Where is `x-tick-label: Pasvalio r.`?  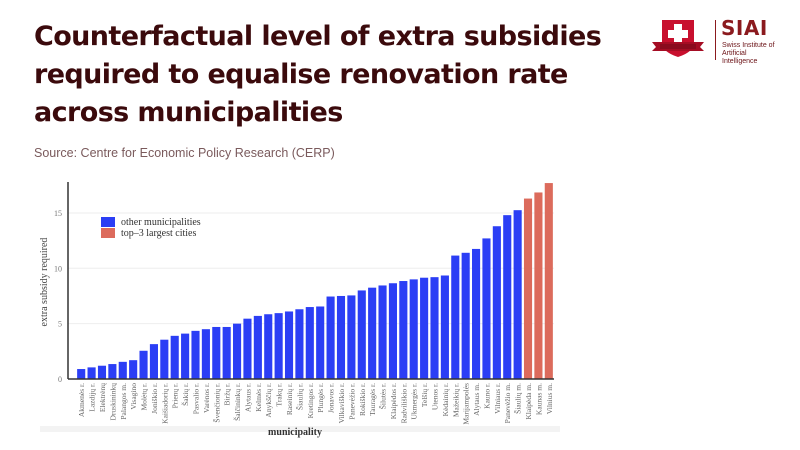
x-tick-label: Pasvalio r. is located at coordinates (196, 398).